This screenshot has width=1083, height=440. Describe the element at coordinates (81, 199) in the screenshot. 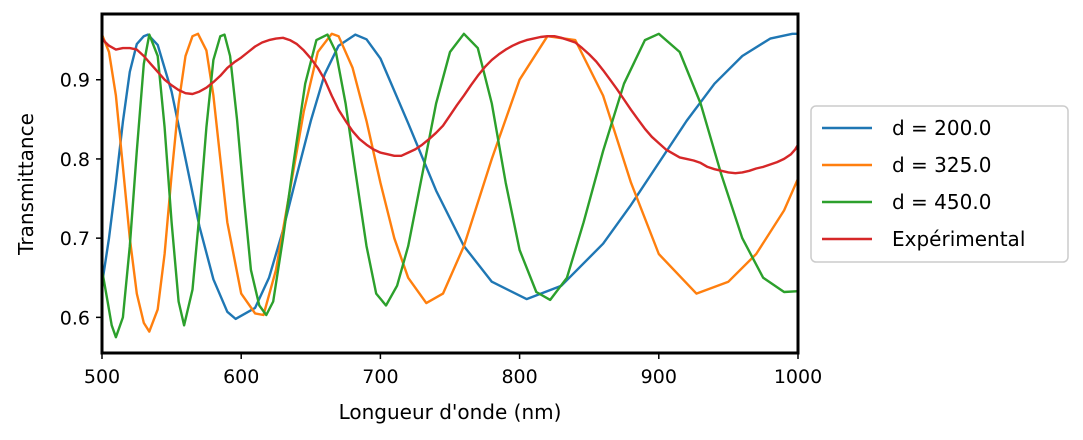

I see `y-axis: 0.6 0.7 0.8 0.9` at that location.